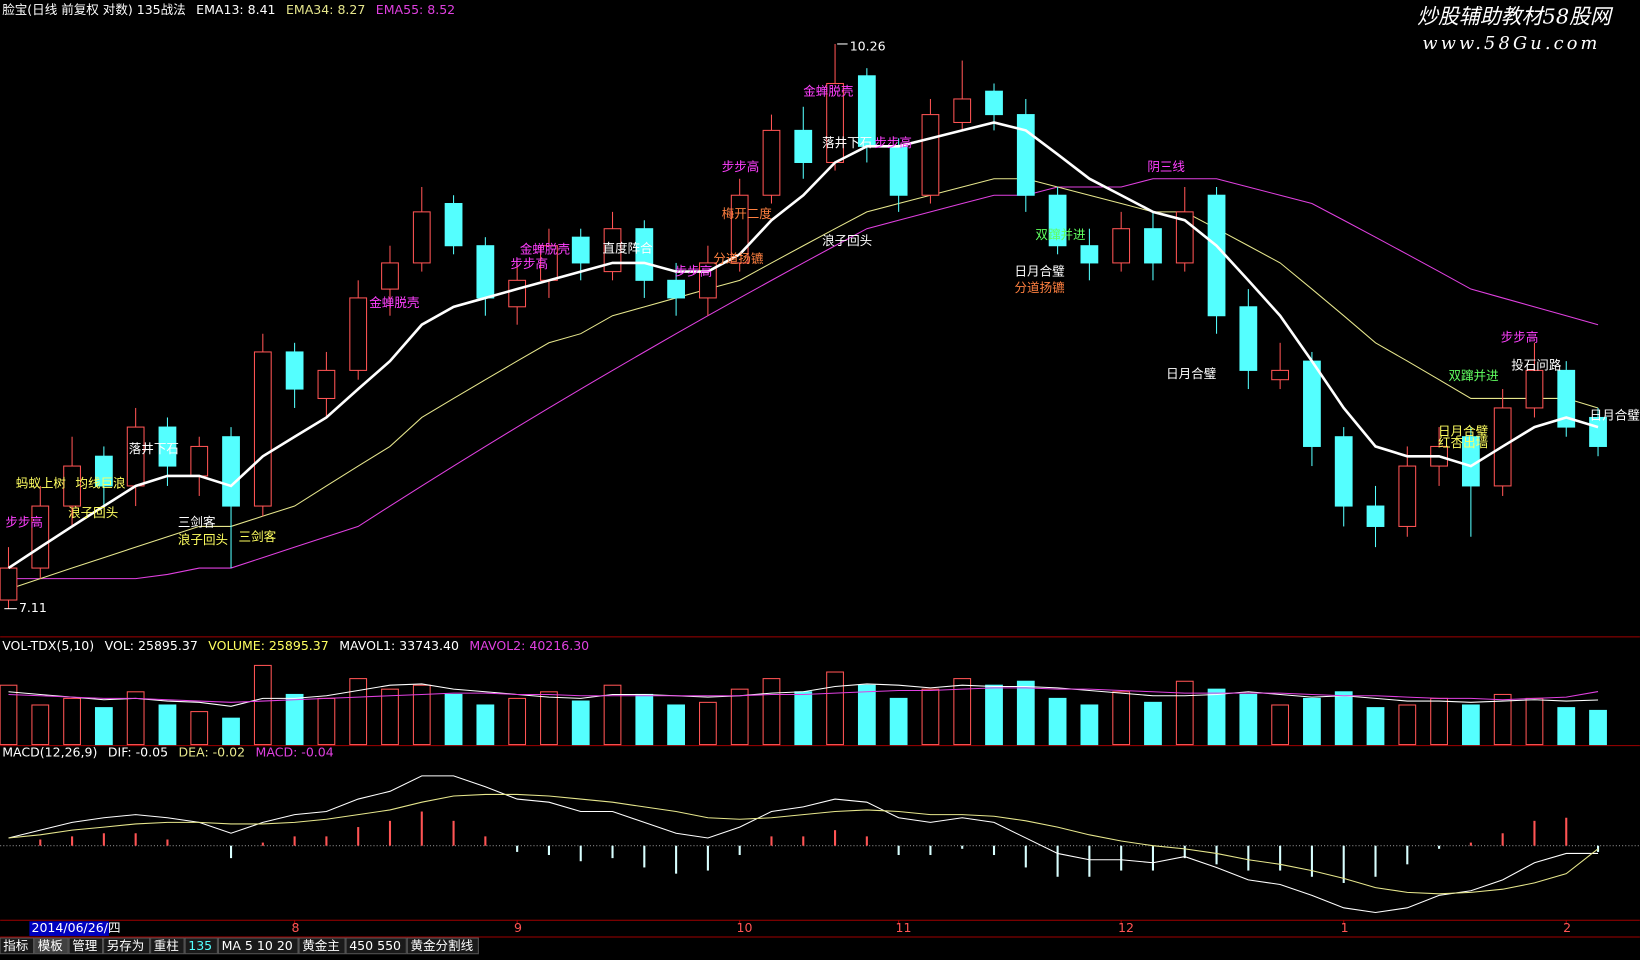 Image resolution: width=1640 pixels, height=960 pixels. I want to click on toolbar-label: 管理, so click(85, 945).